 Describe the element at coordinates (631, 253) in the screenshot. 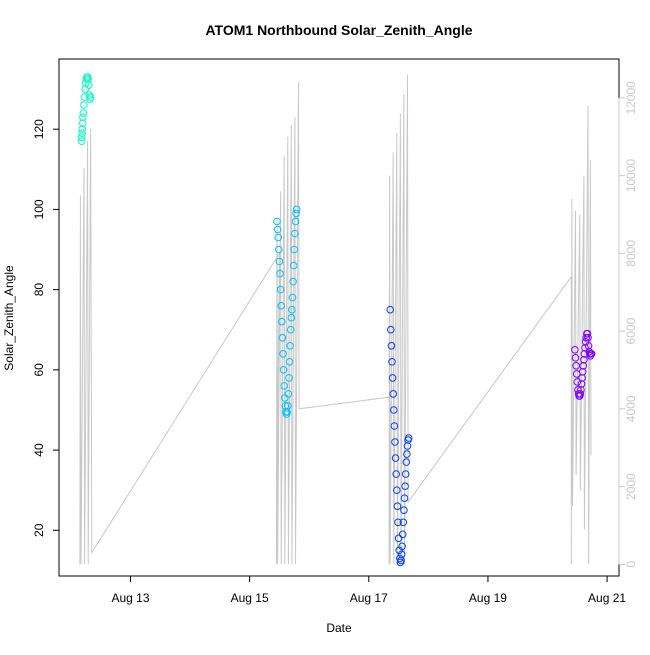

I see `y2-tick-label-4: 8000` at that location.